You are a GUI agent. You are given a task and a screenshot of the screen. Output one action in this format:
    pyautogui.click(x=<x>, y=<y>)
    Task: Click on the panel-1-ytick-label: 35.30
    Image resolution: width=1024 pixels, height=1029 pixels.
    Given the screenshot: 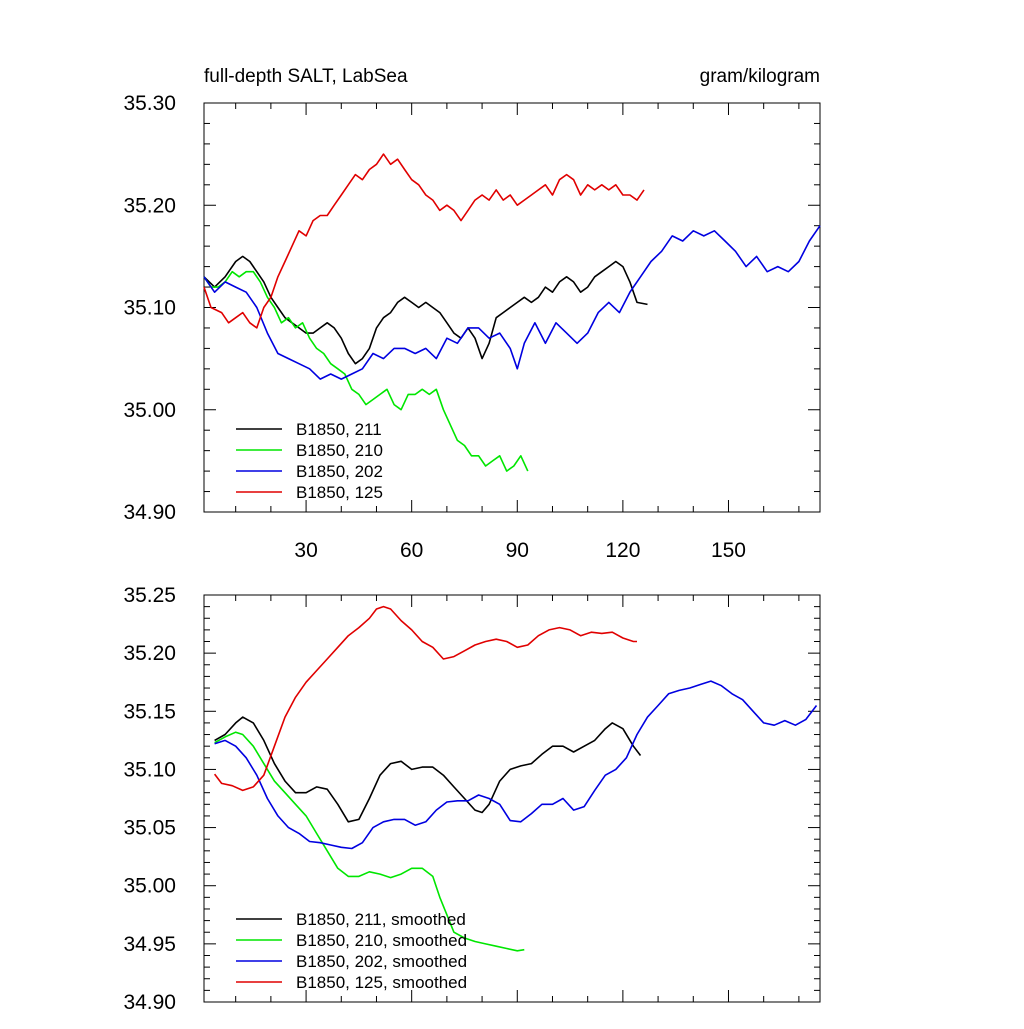 What is the action you would take?
    pyautogui.click(x=149, y=103)
    